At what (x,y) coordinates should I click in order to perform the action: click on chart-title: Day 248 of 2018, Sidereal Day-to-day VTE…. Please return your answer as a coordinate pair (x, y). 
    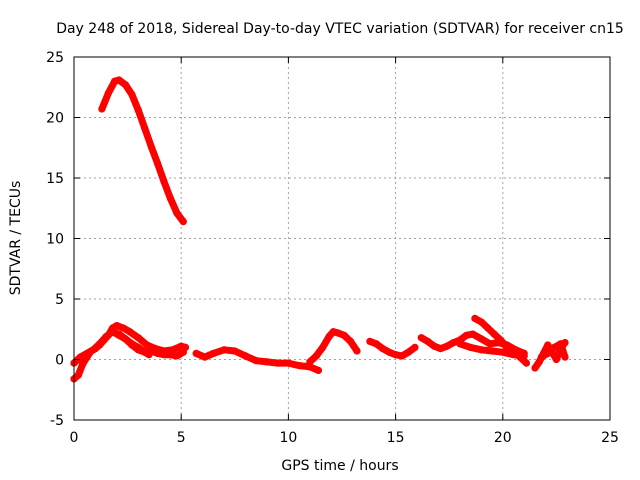
    Looking at the image, I should click on (340, 29).